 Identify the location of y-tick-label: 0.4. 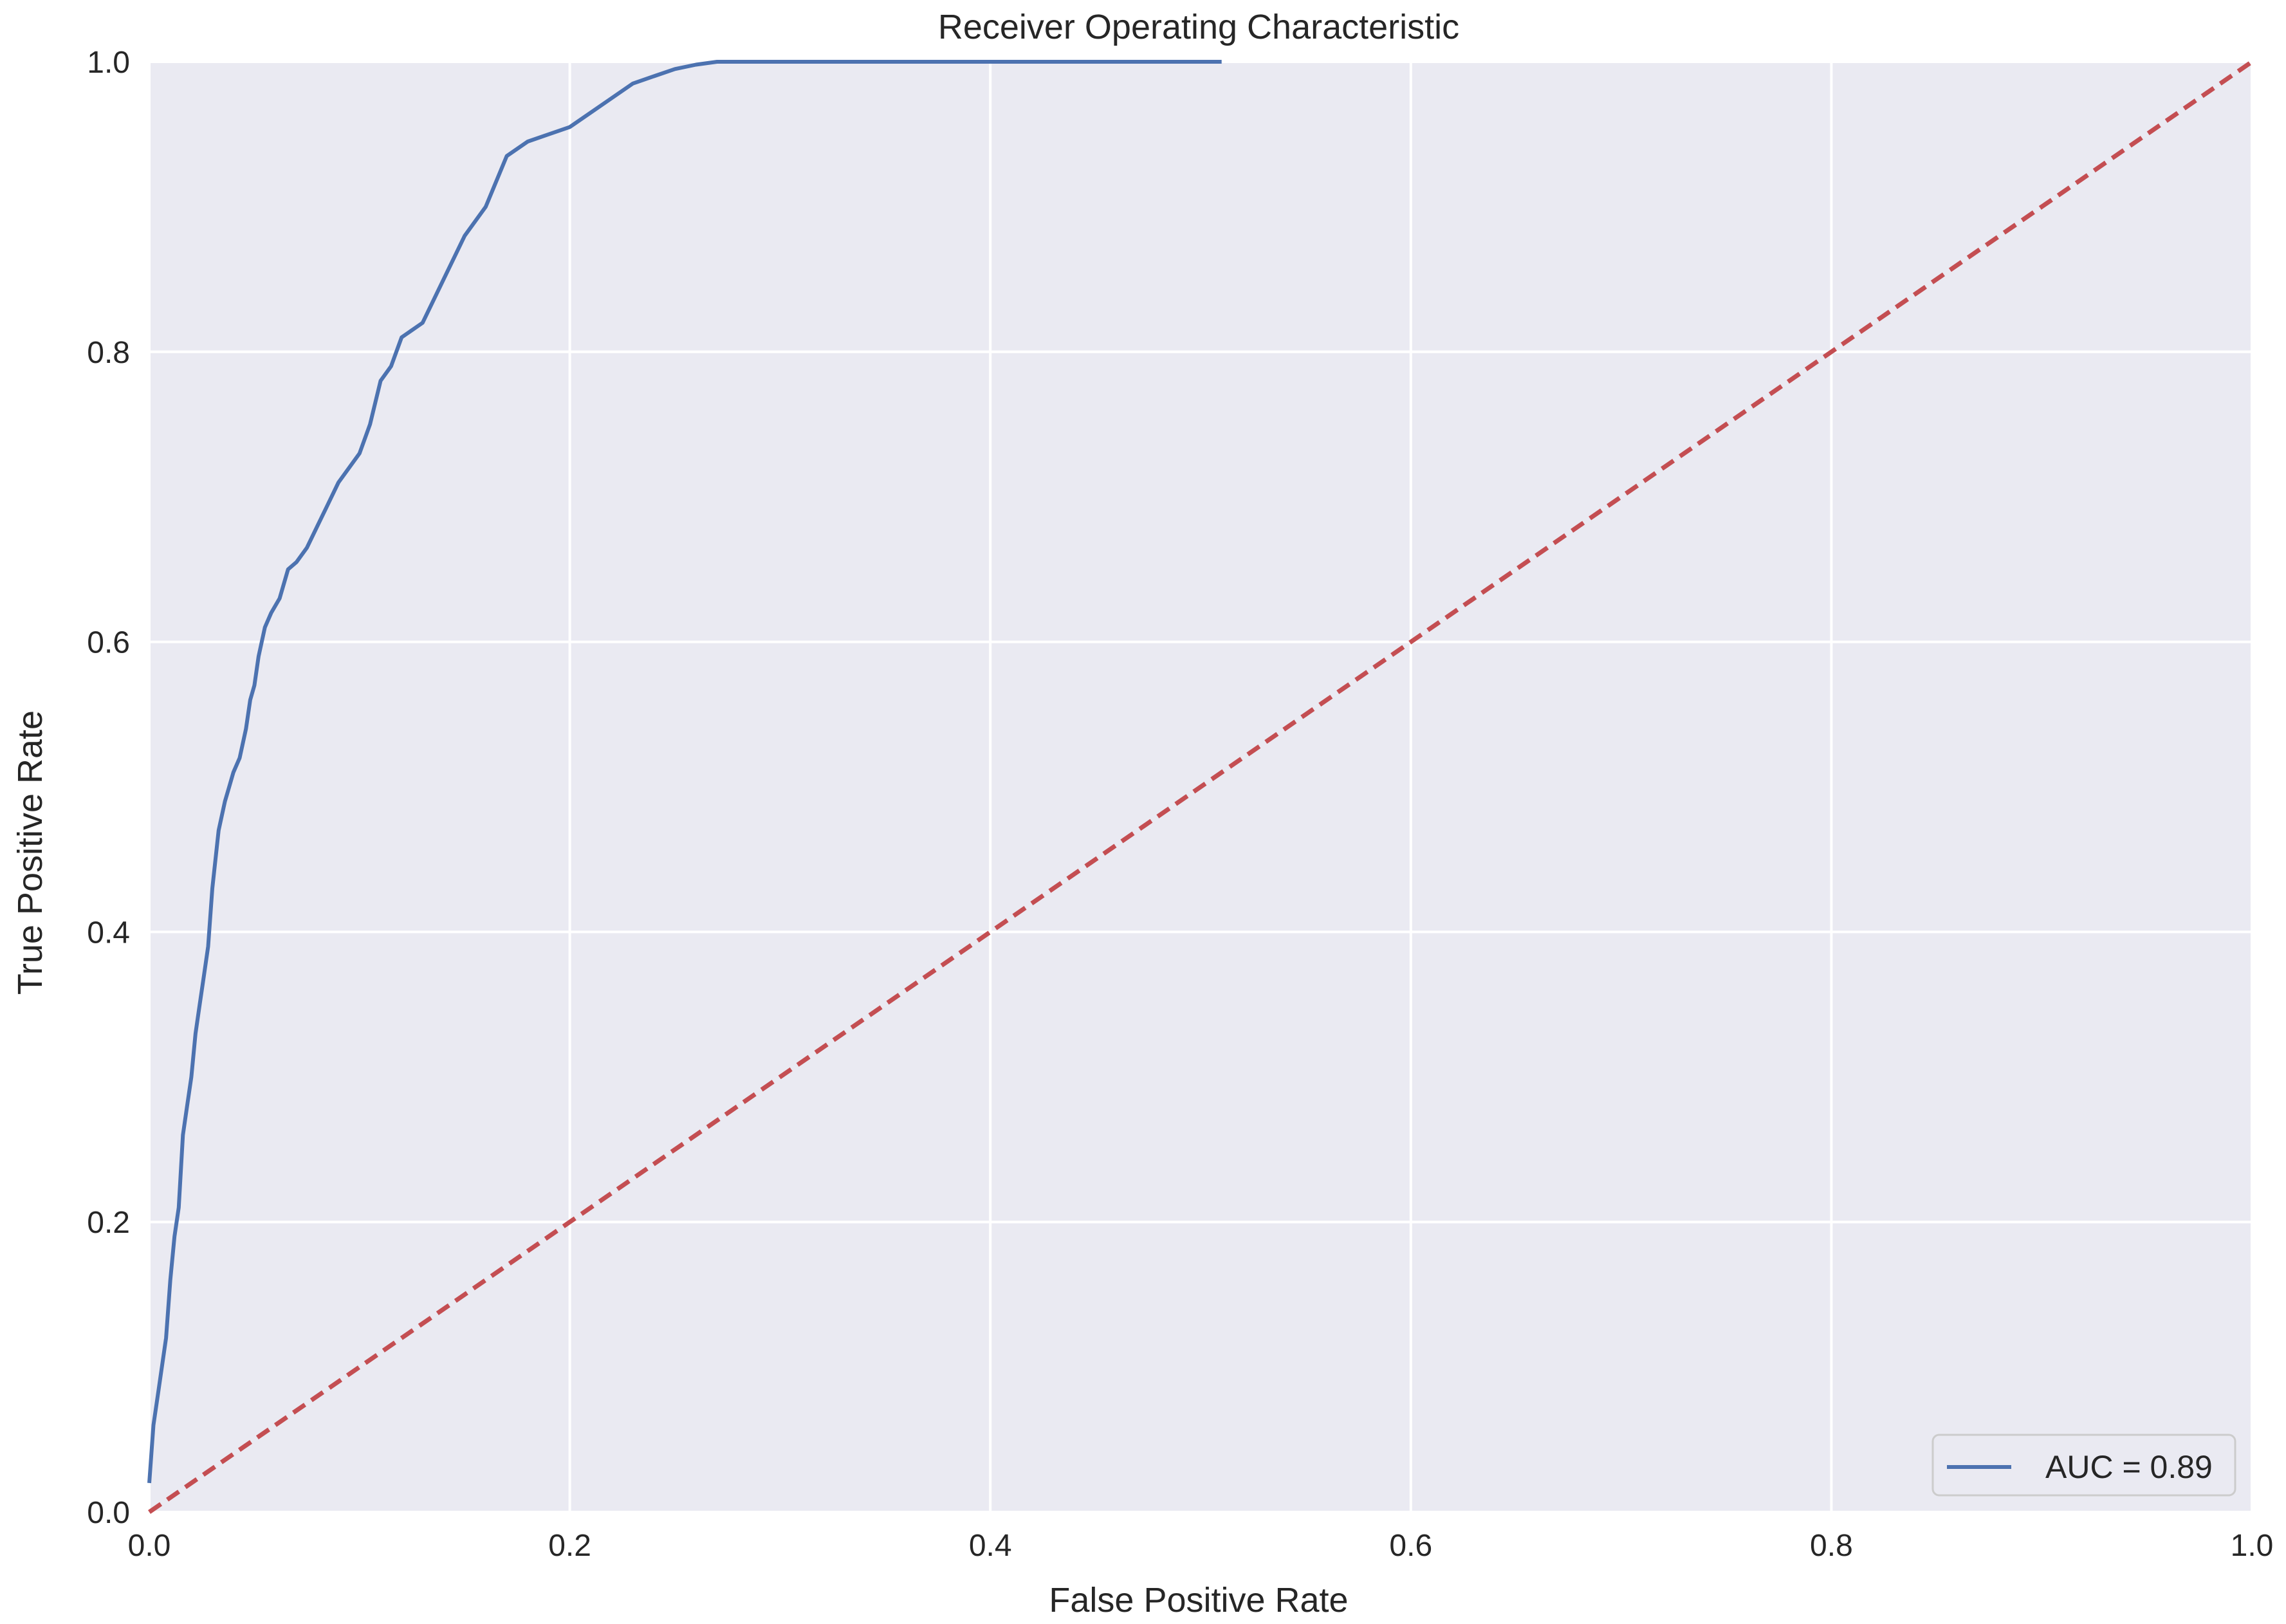
(108, 933).